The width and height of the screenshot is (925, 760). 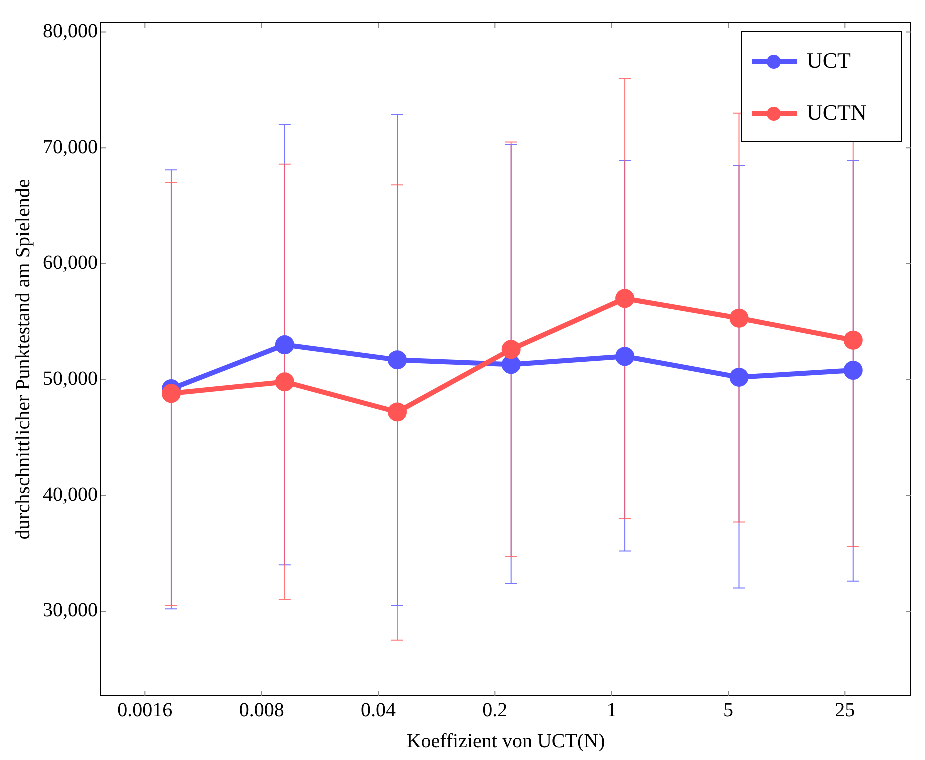 What do you see at coordinates (70, 495) in the screenshot?
I see `y-tick-label: 40,000` at bounding box center [70, 495].